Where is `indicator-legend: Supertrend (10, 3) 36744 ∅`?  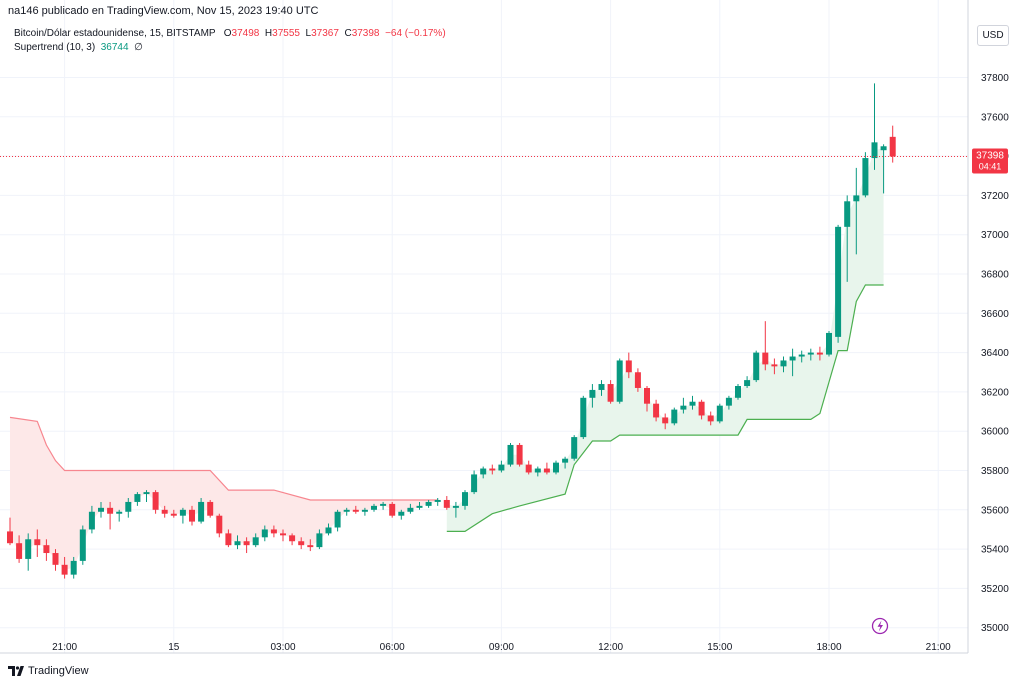
indicator-legend: Supertrend (10, 3) 36744 ∅ is located at coordinates (78, 47).